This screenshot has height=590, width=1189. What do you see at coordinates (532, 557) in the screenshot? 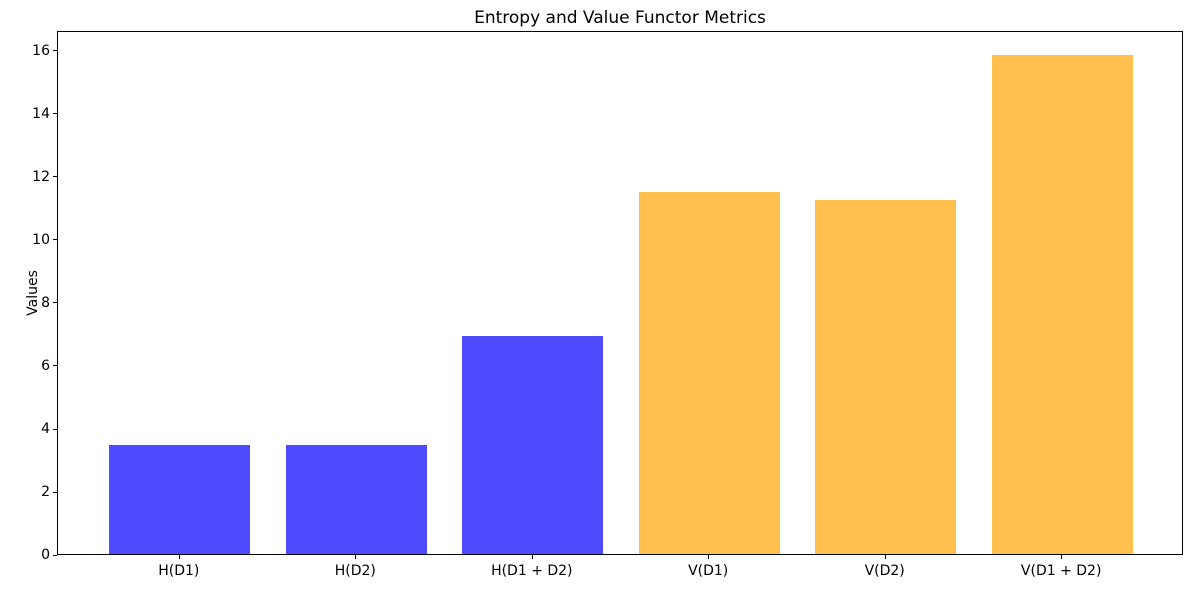
I see `x-tick-mark-h-d1-d2` at bounding box center [532, 557].